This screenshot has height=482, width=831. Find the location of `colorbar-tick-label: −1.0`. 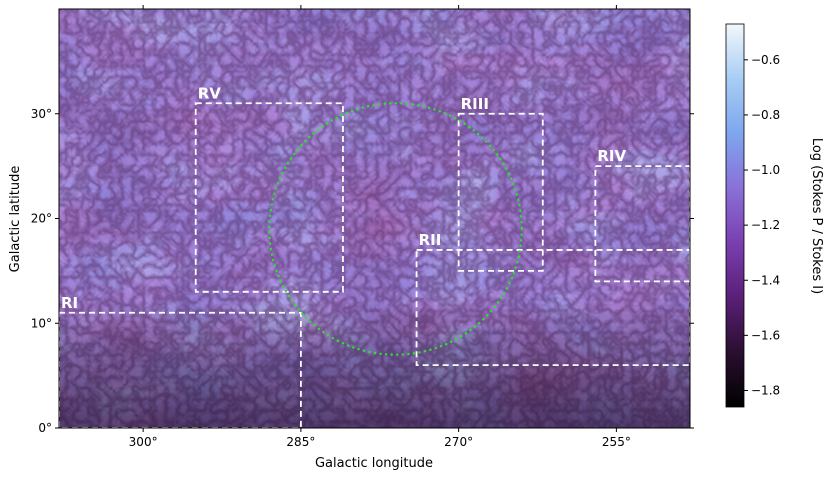

colorbar-tick-label: −1.0 is located at coordinates (765, 170).